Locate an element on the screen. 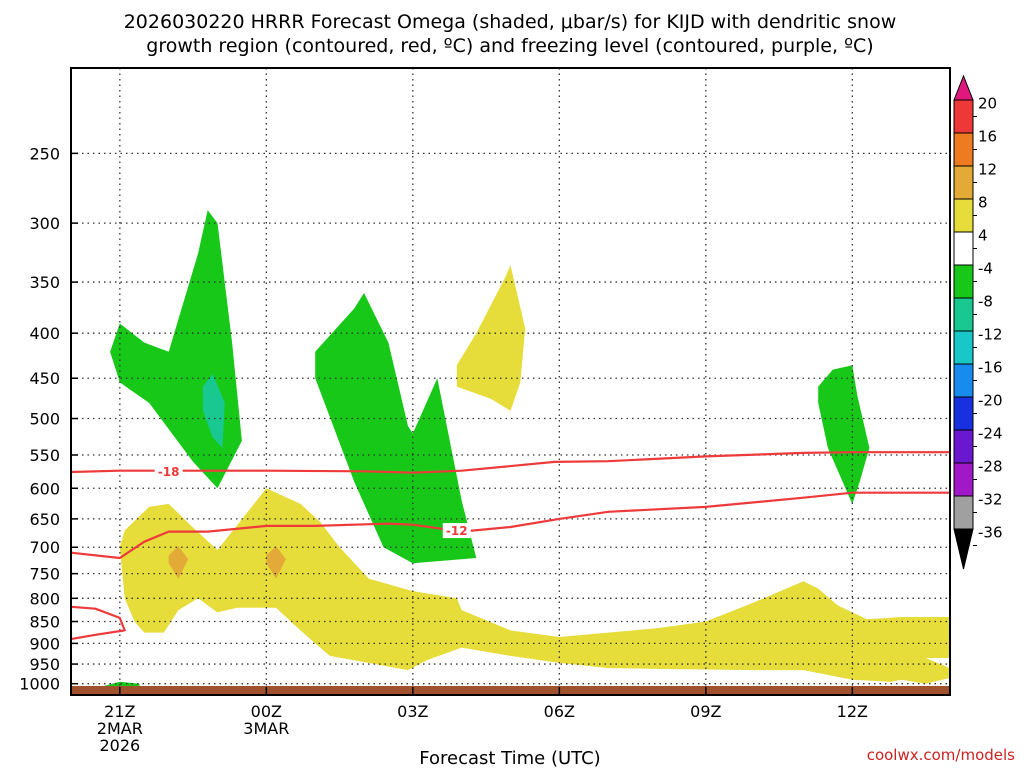 This screenshot has height=768, width=1024. colorbar-tick-label-6: -8 is located at coordinates (985, 302).